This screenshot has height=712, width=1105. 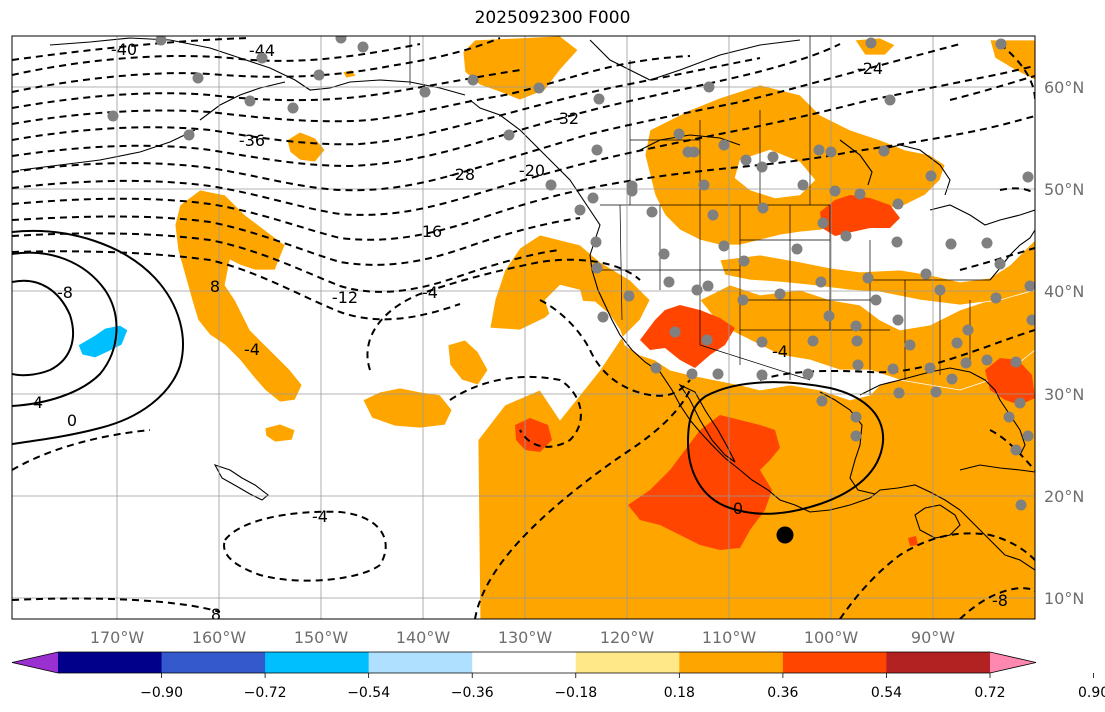 What do you see at coordinates (161, 693) in the screenshot?
I see `colorbar-tick-label: −0.90` at bounding box center [161, 693].